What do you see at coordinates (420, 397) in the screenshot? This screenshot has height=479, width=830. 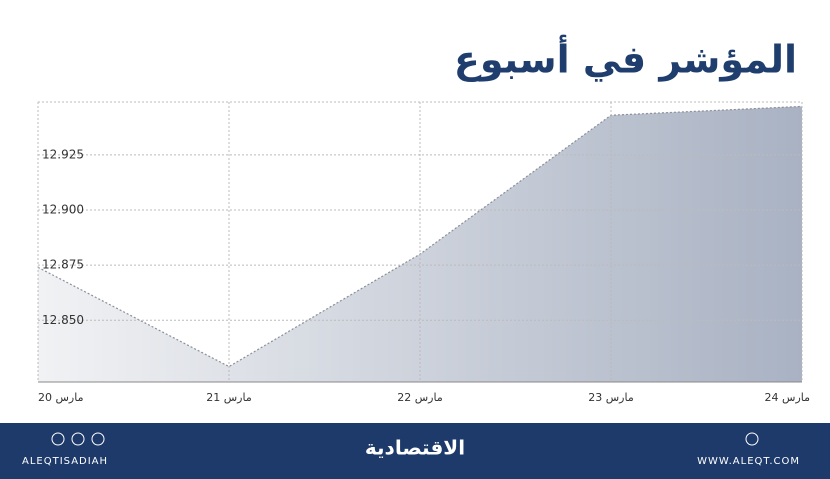 I see `x-tick-label: 22 مارس` at bounding box center [420, 397].